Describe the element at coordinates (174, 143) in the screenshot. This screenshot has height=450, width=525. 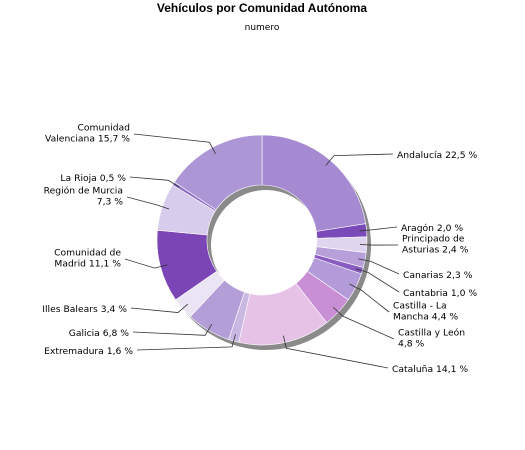
I see `leader-comunidad-valenciana` at that location.